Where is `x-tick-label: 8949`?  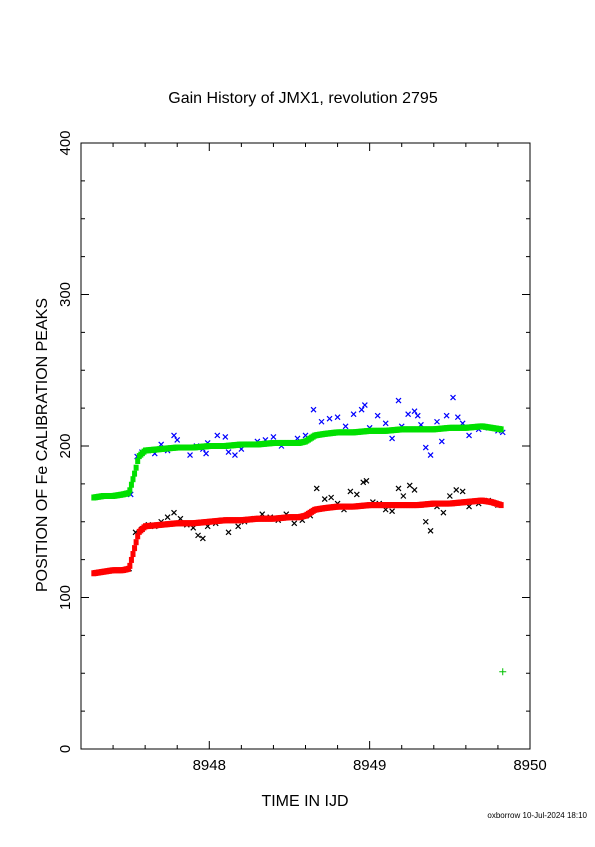
x-tick-label: 8949 is located at coordinates (369, 765).